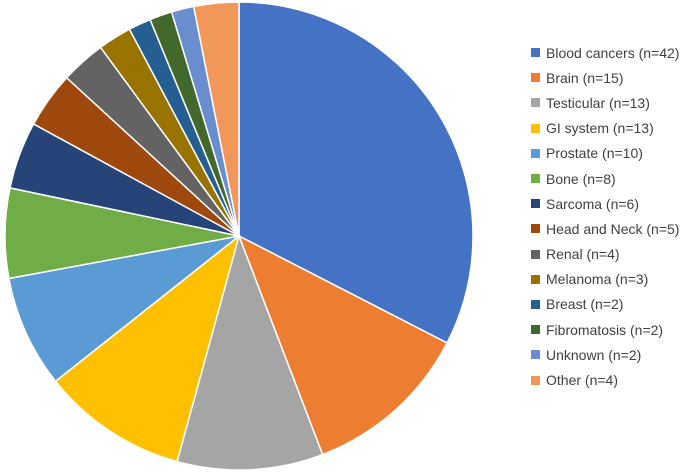  I want to click on legend-label: Renal (n=4), so click(583, 254).